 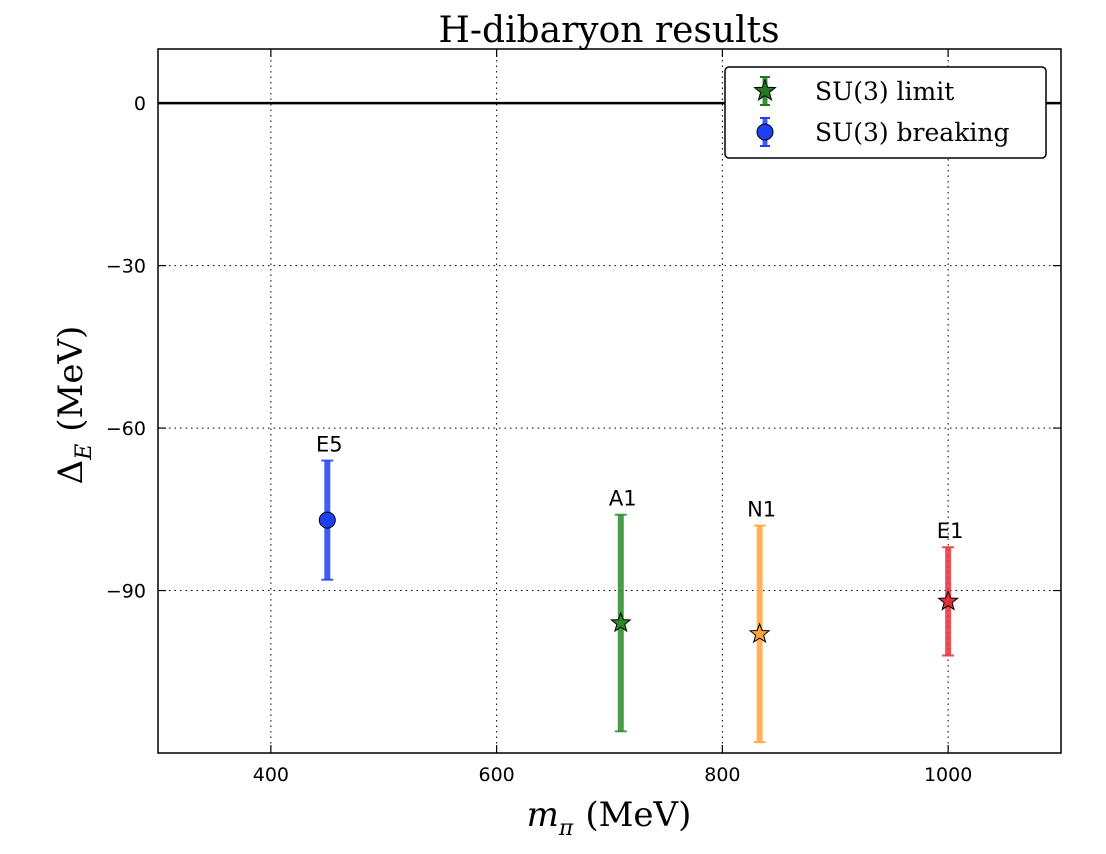 What do you see at coordinates (543, 815) in the screenshot?
I see `x-axis-symbol: m` at bounding box center [543, 815].